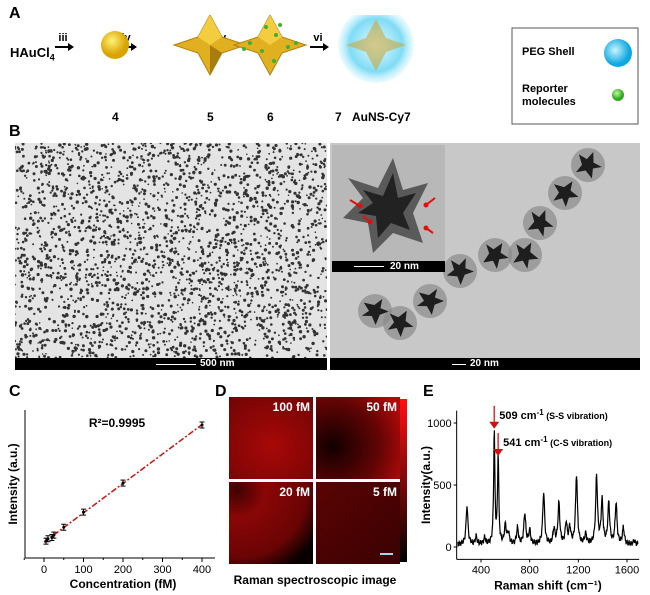 This screenshot has width=650, height=595. I want to click on panel-label-b: B, so click(15, 131).